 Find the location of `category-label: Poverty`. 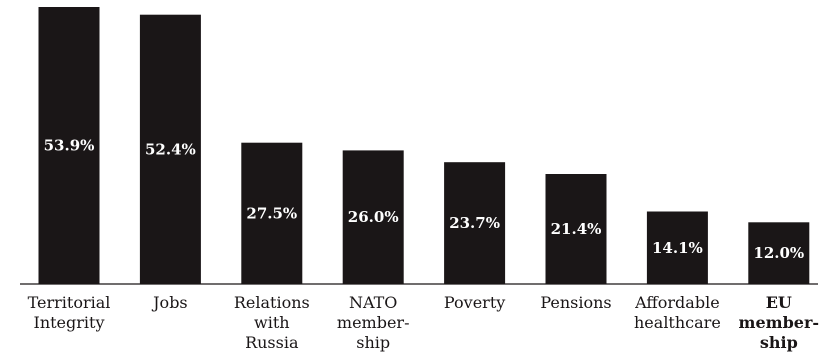

category-label: Poverty is located at coordinates (474, 302).